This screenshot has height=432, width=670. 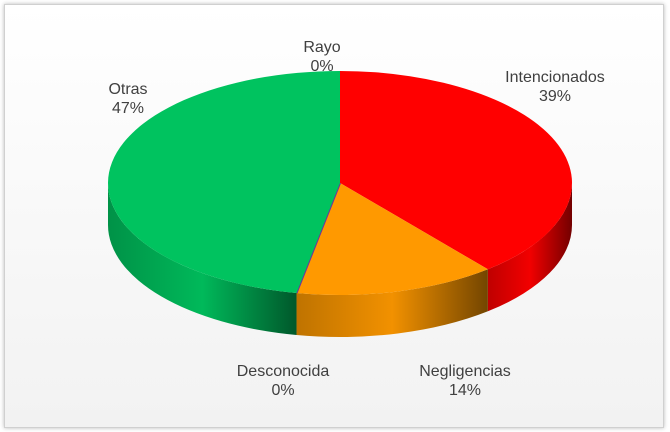 What do you see at coordinates (555, 96) in the screenshot?
I see `value-label: 39%` at bounding box center [555, 96].